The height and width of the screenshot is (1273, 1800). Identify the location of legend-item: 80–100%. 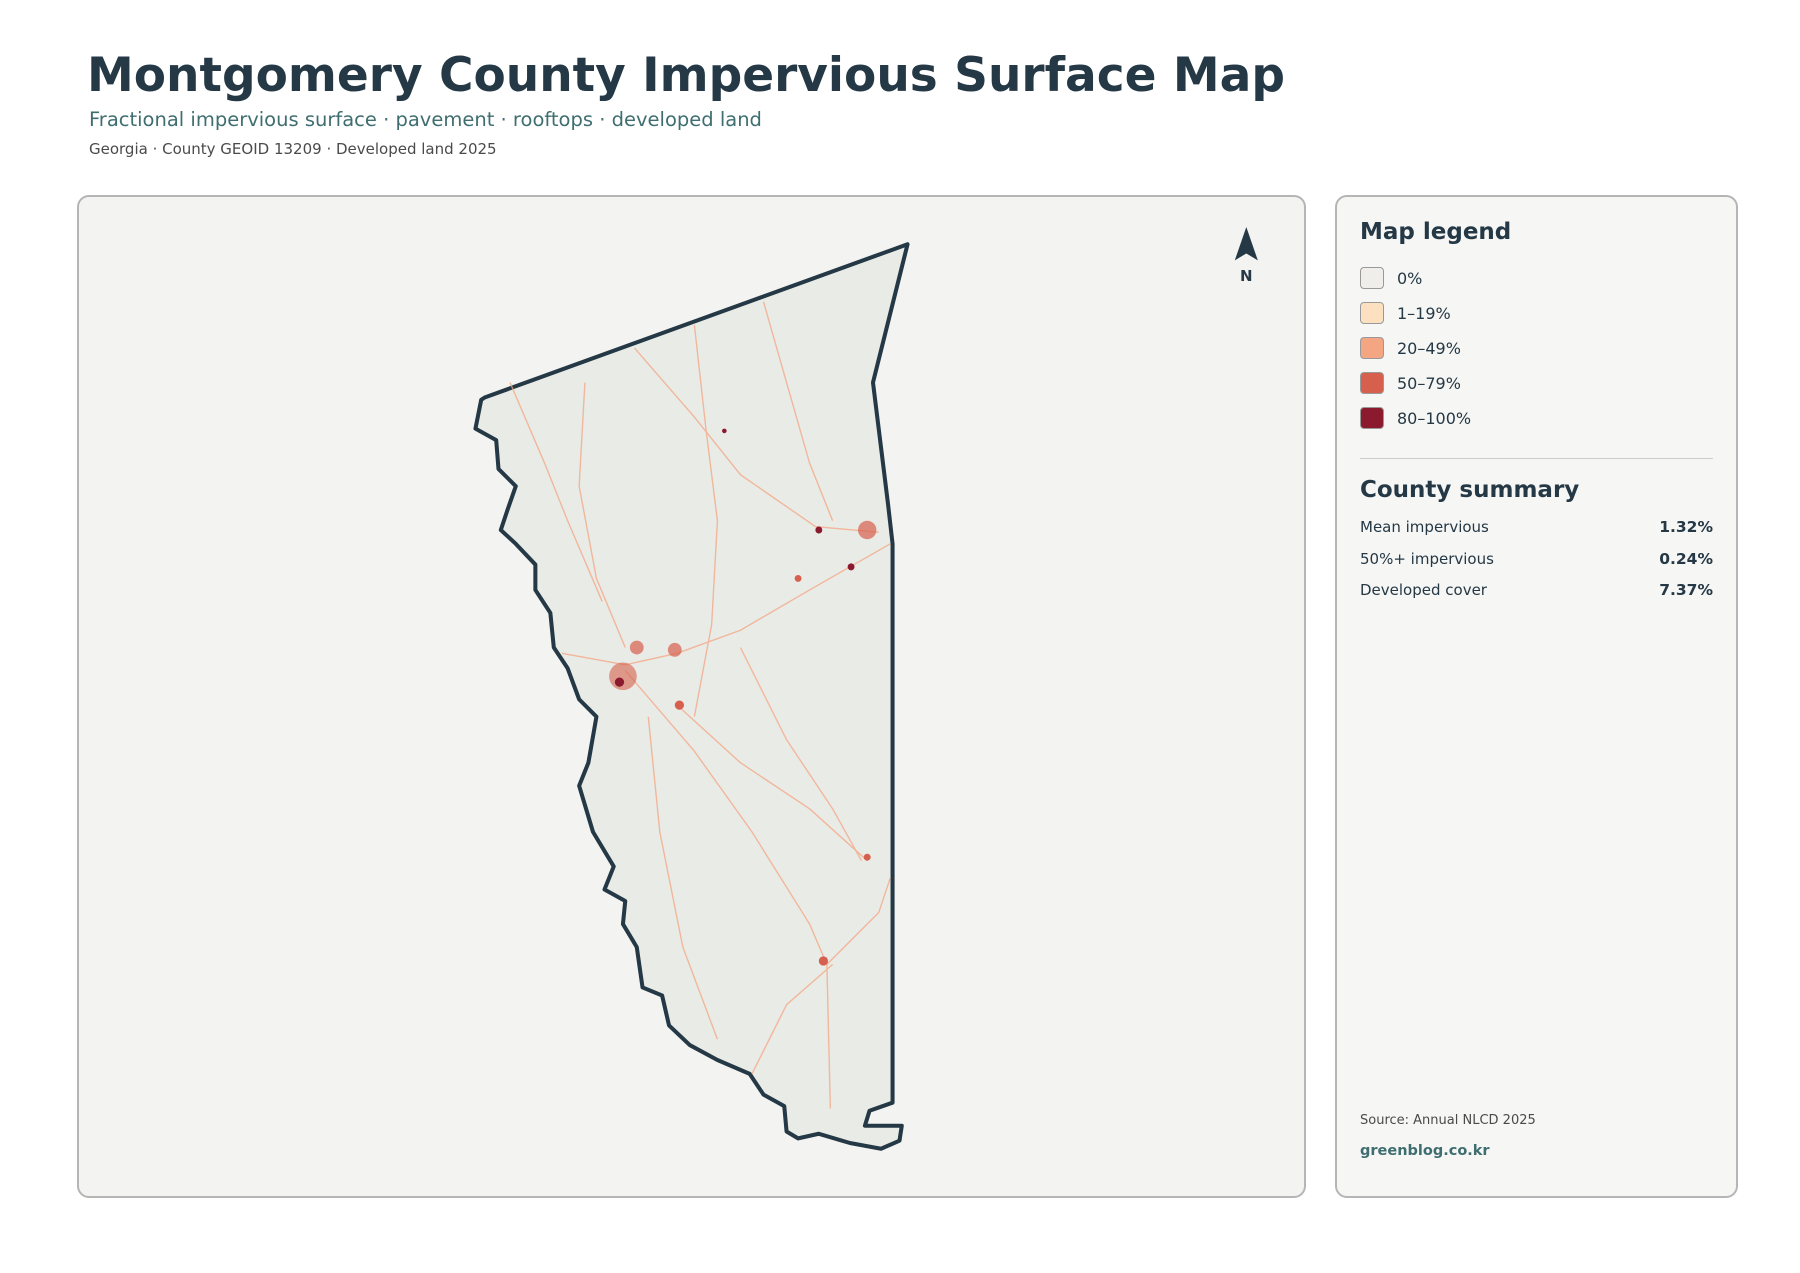
(1415, 418).